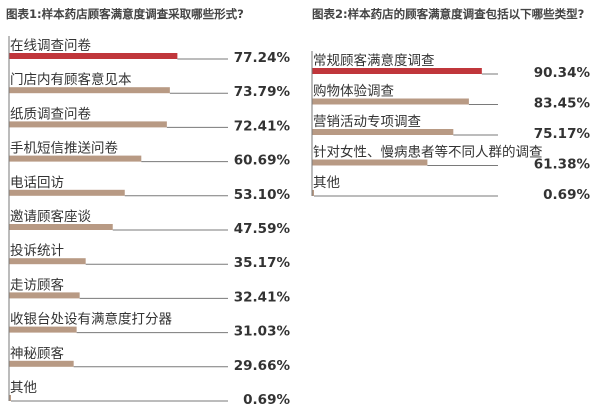 The image size is (600, 412). Describe the element at coordinates (50, 216) in the screenshot. I see `category-label: 邀请顾客座谈` at that location.